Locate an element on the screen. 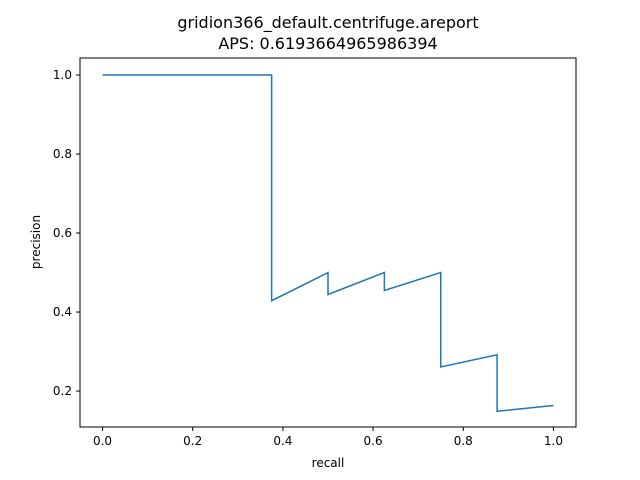  x-tick-label: 0.0 is located at coordinates (102, 441).